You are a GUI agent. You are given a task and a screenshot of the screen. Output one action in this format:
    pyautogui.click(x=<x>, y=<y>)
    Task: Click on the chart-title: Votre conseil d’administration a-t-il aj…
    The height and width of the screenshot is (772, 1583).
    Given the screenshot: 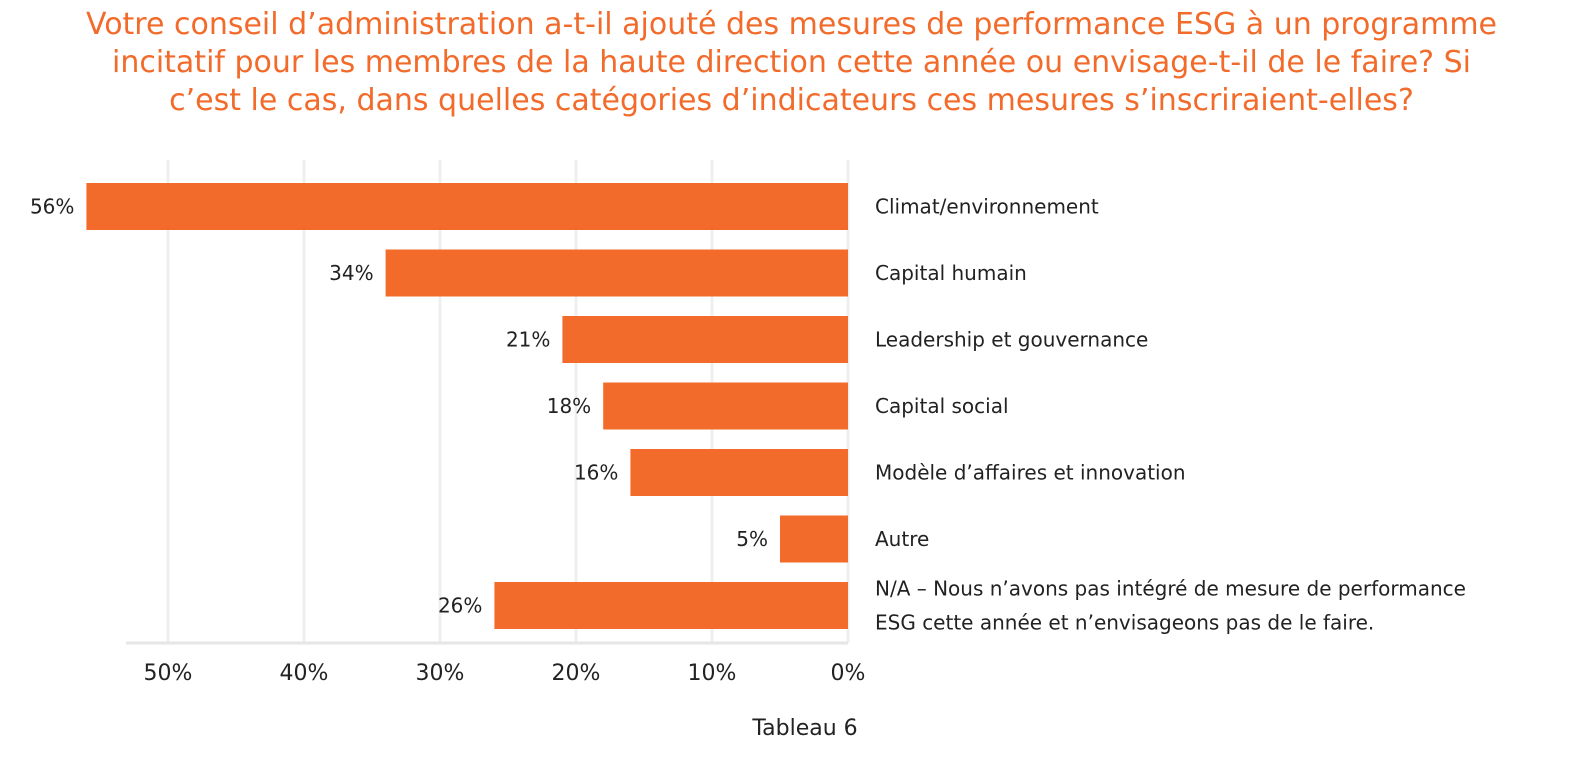 What is the action you would take?
    pyautogui.click(x=791, y=63)
    